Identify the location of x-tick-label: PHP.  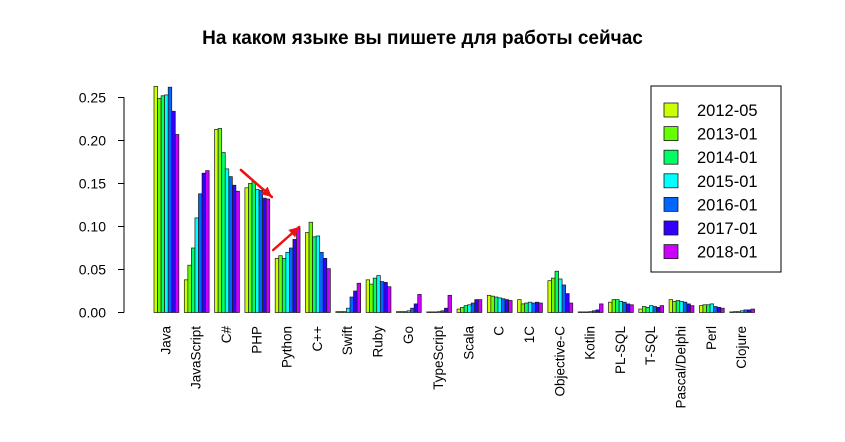
(256, 340).